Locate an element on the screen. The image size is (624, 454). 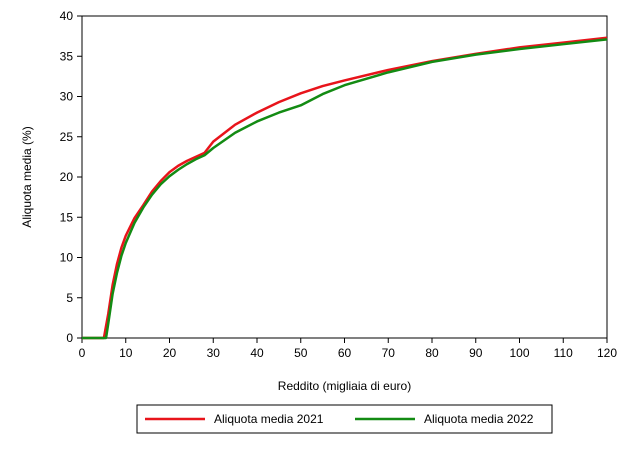
legend: Aliquota media 2021 Aliquota media 2022 is located at coordinates (344, 419).